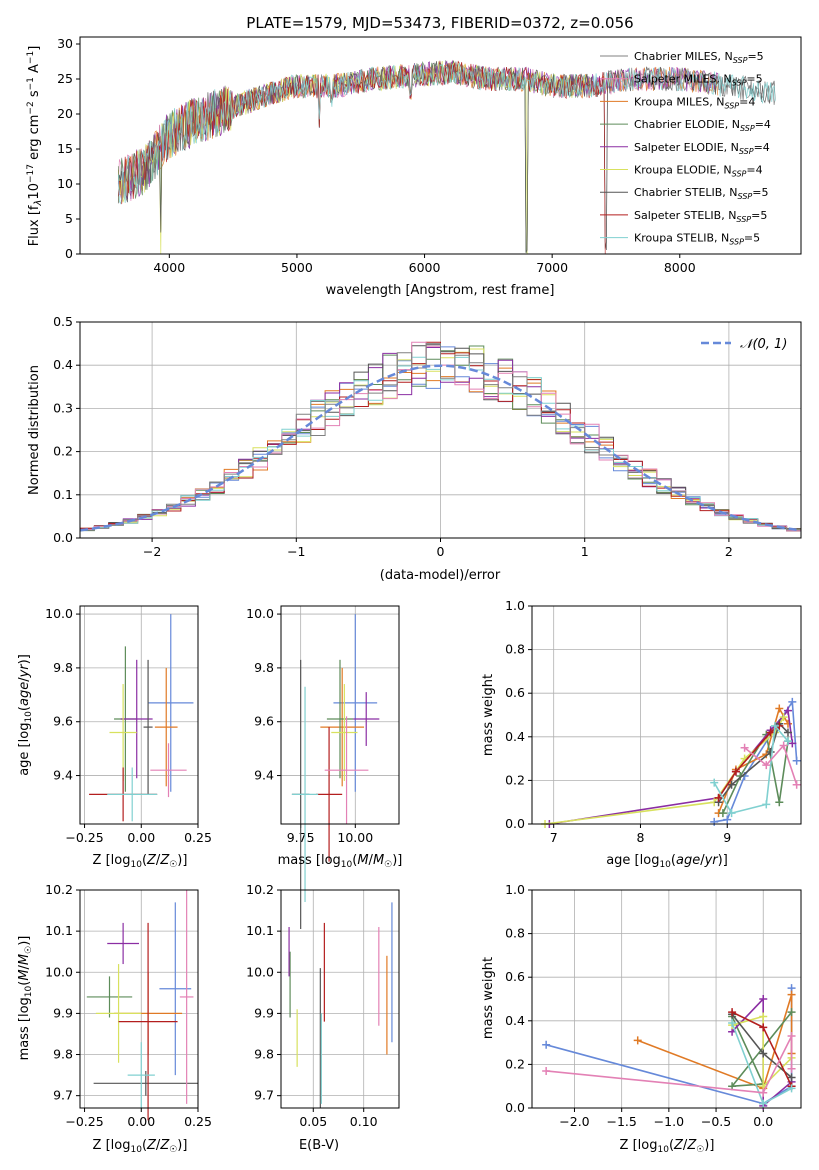  What do you see at coordinates (488, 998) in the screenshot?
I see `weight-z-ylabel: mass weight` at bounding box center [488, 998].